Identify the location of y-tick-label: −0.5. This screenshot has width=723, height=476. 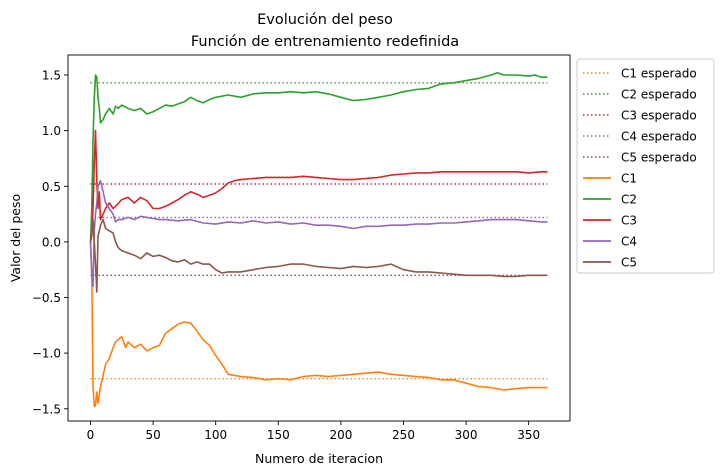
(46, 298).